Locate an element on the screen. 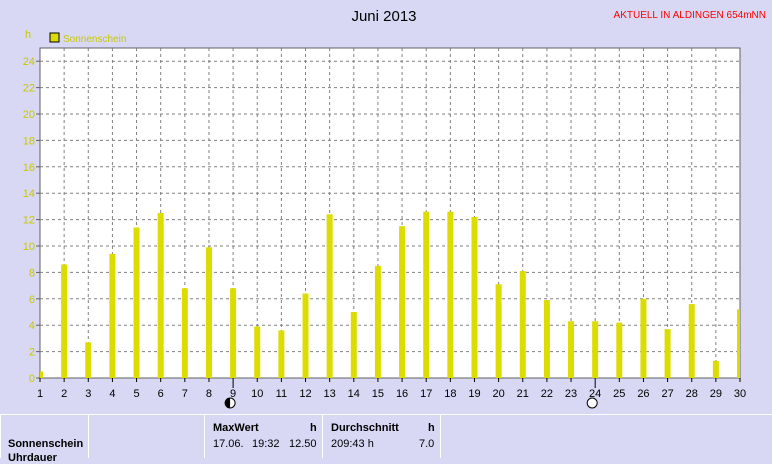 This screenshot has height=464, width=772. x-tick-label: 18 is located at coordinates (450, 394).